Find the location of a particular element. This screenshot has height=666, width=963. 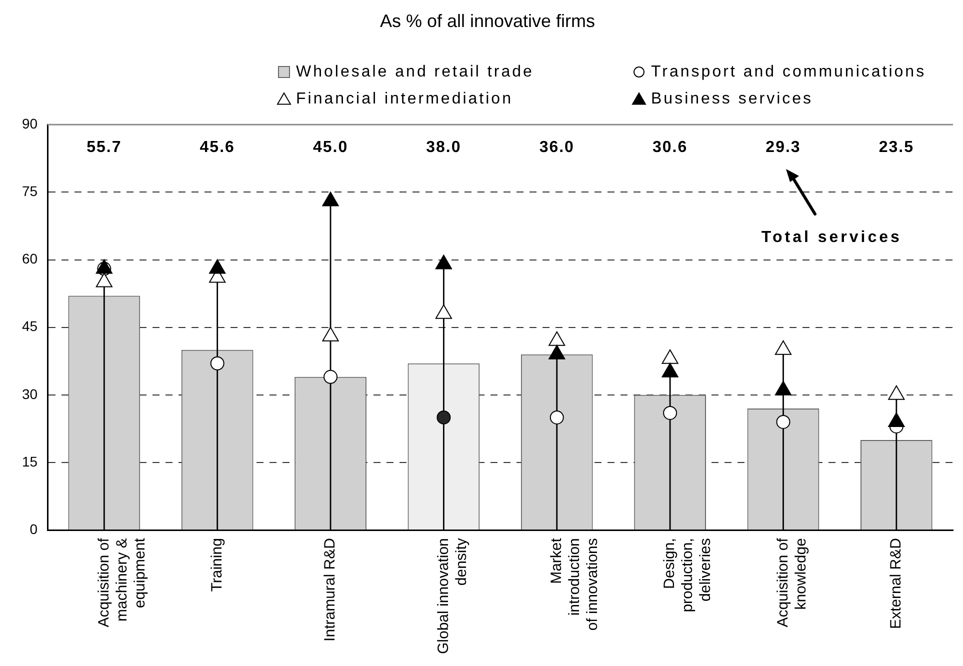

annotation: 55.7 is located at coordinates (104, 147).